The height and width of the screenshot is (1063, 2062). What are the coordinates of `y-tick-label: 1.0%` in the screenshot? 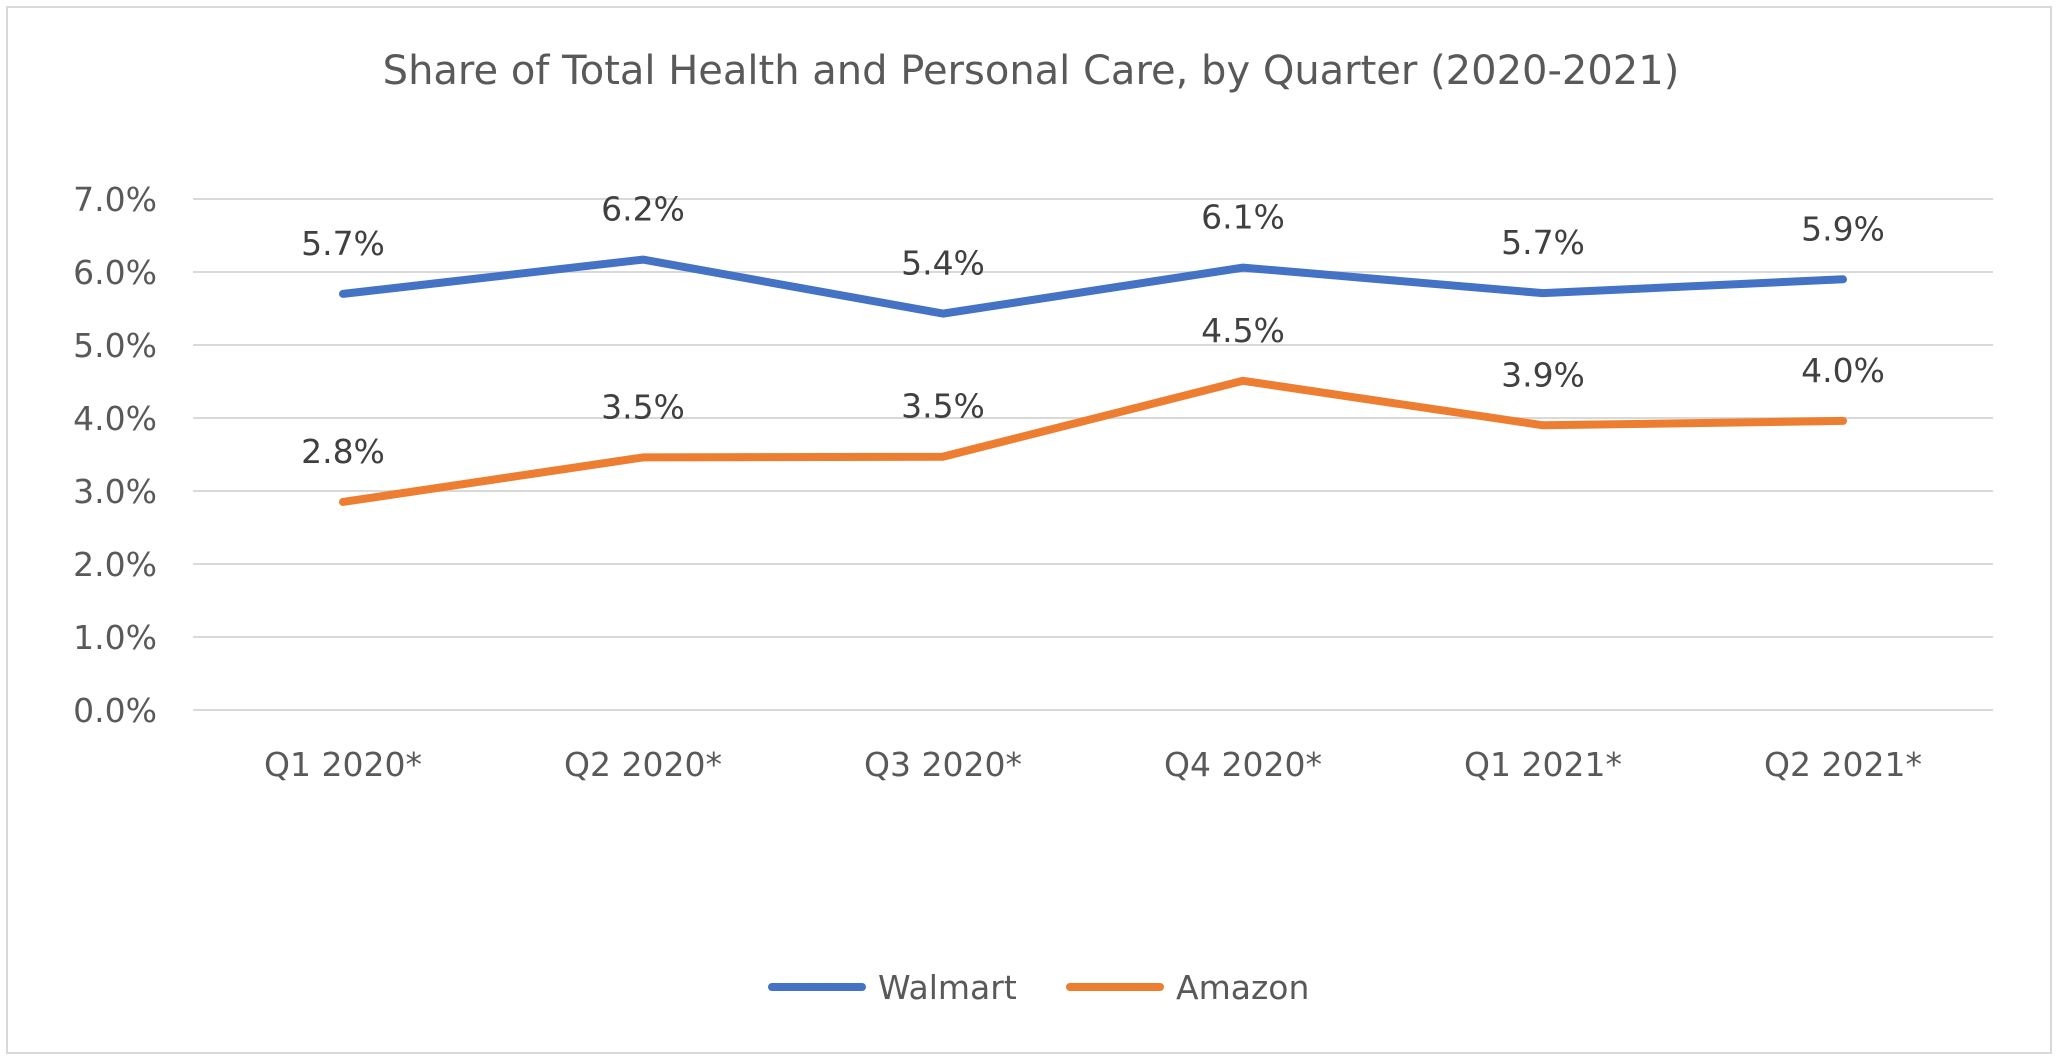 It's located at (115, 637).